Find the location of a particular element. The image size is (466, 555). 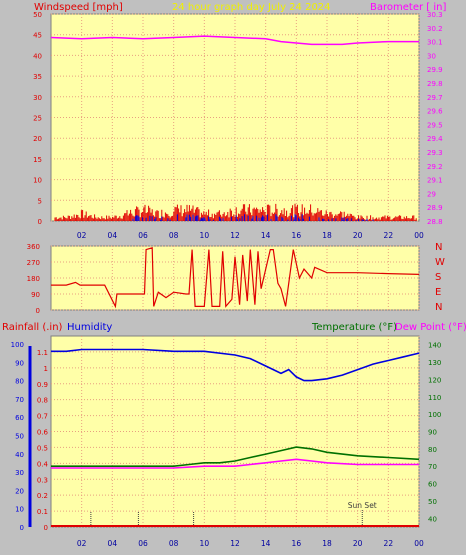

temp-tick-label: 40 is located at coordinates (432, 519).